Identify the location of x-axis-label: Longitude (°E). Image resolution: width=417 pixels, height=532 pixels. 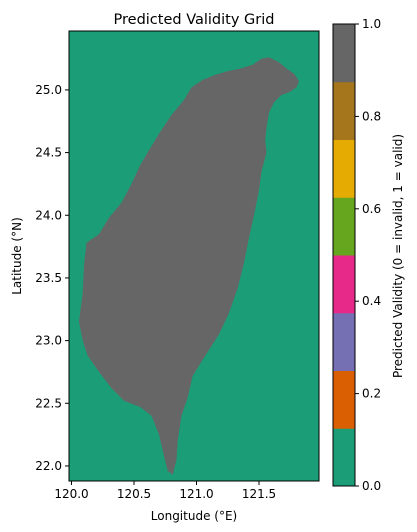
(194, 516).